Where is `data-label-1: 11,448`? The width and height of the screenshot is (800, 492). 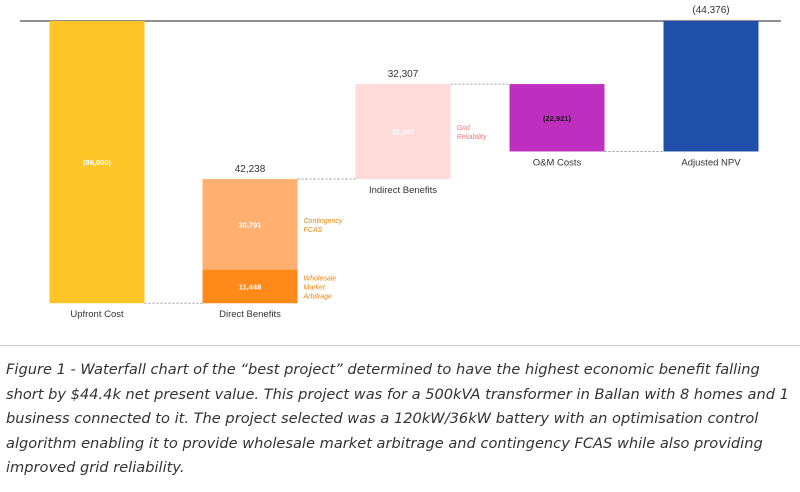
data-label-1: 11,448 is located at coordinates (250, 286).